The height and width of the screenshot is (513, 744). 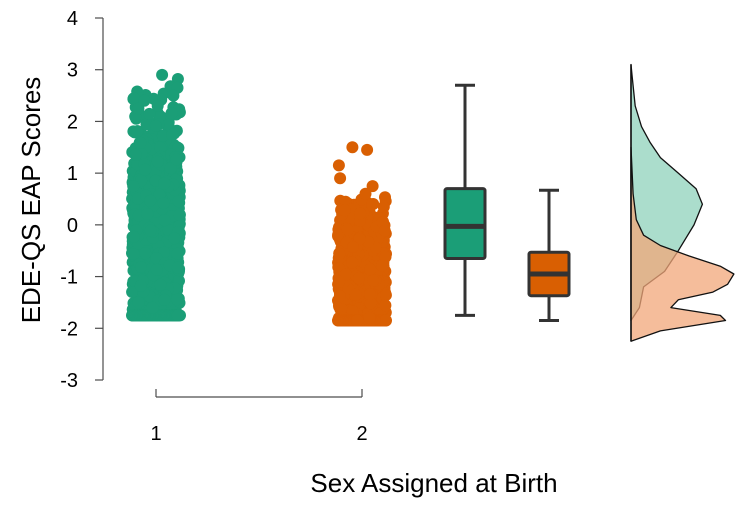 I want to click on y-axis-label: EDE-QS EAP Scores, so click(x=31, y=200).